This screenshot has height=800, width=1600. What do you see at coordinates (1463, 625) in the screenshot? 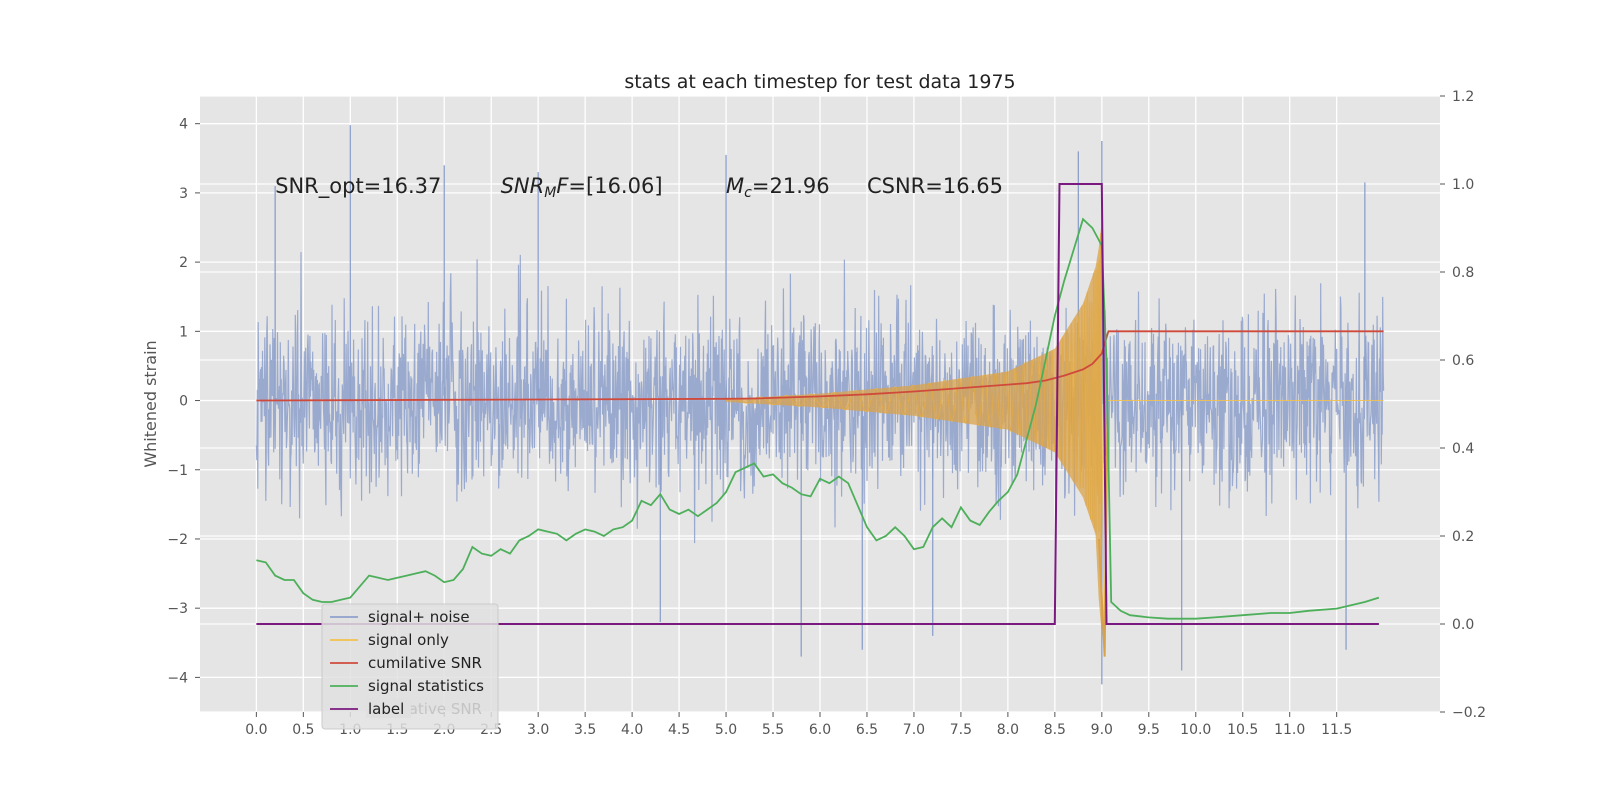
I see `y2-tick-label: 0.0` at bounding box center [1463, 625].